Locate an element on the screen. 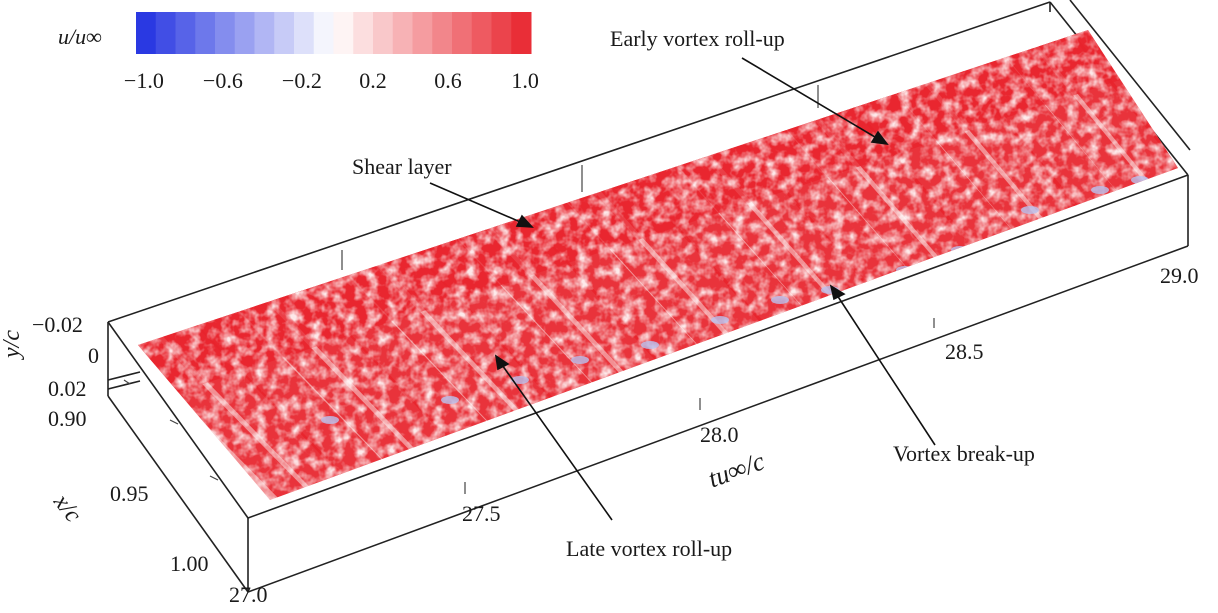 The image size is (1218, 613). y-axis-label: y/c is located at coordinates (12, 344).